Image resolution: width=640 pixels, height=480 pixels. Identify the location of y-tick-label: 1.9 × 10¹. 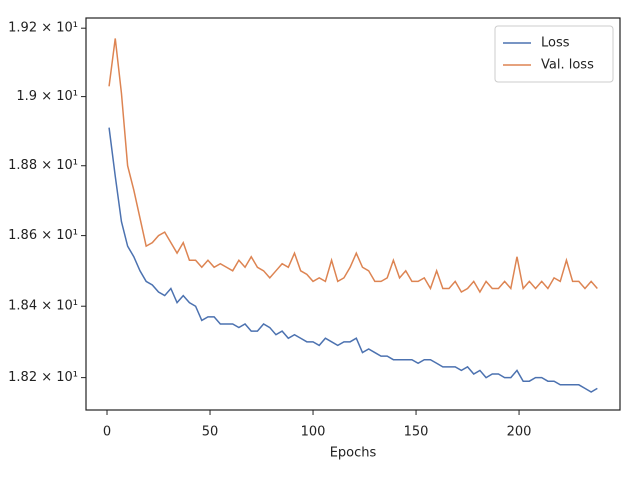
(47, 96).